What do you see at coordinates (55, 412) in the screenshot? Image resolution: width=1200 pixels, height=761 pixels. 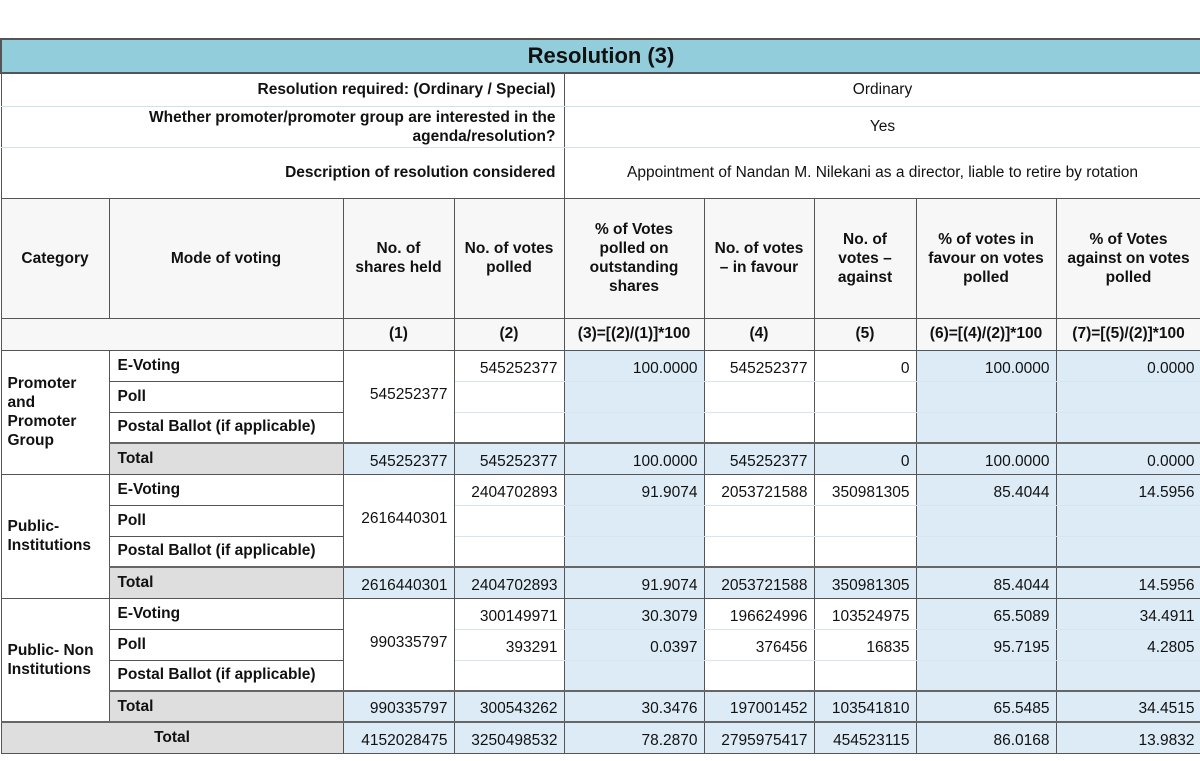 I see `category-label: Promoter and Promoter Group` at bounding box center [55, 412].